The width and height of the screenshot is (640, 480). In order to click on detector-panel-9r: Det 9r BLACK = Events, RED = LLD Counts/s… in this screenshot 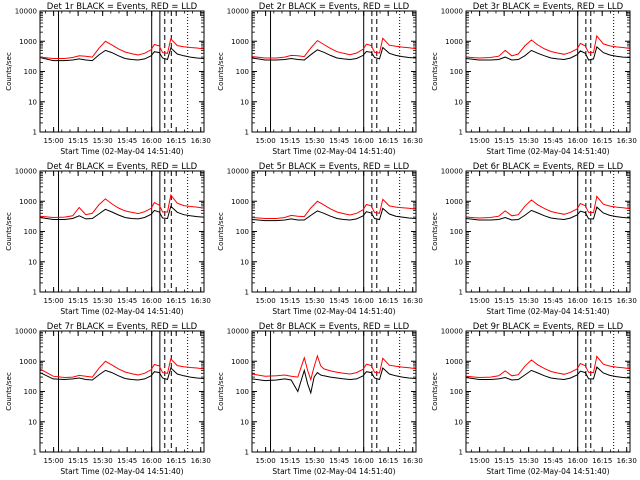, I will do `click(534, 399)`.